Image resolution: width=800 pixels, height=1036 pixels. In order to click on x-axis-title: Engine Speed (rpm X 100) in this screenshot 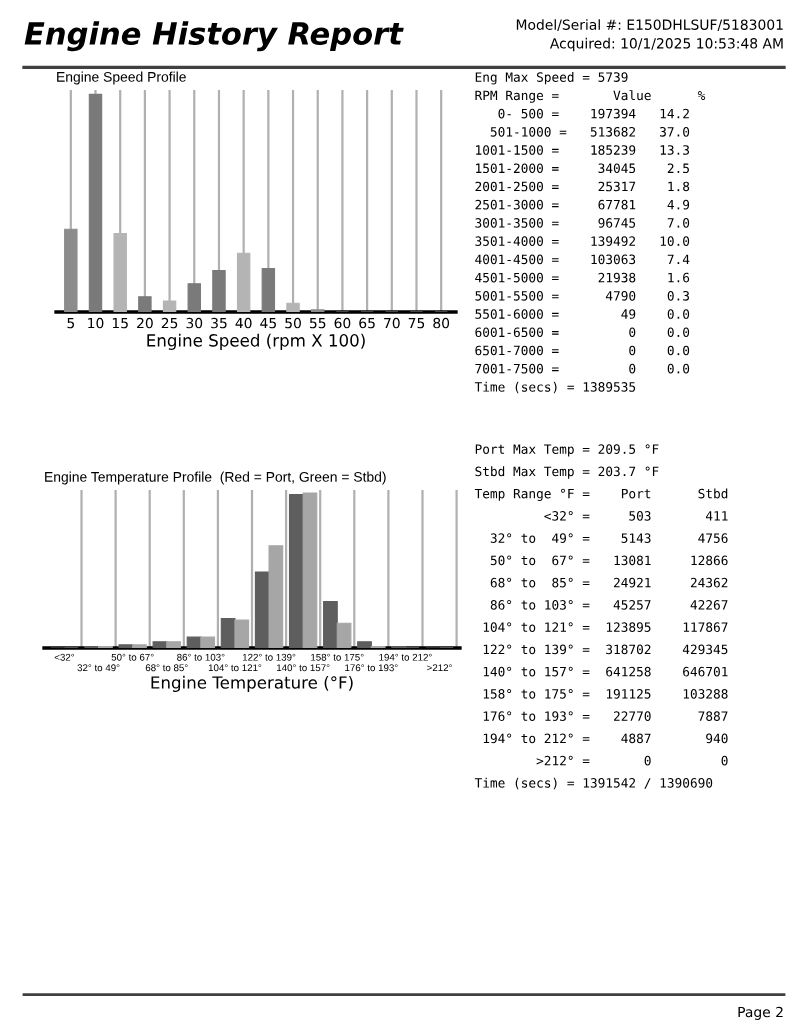, I will do `click(256, 341)`.